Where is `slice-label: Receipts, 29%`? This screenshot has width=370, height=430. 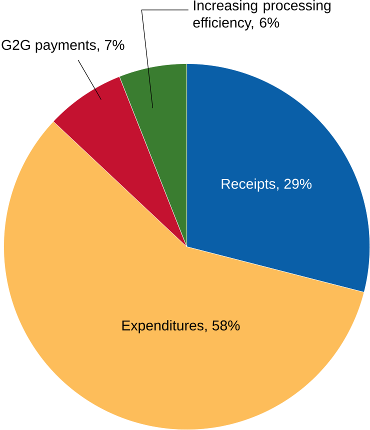 slice-label: Receipts, 29% is located at coordinates (267, 185).